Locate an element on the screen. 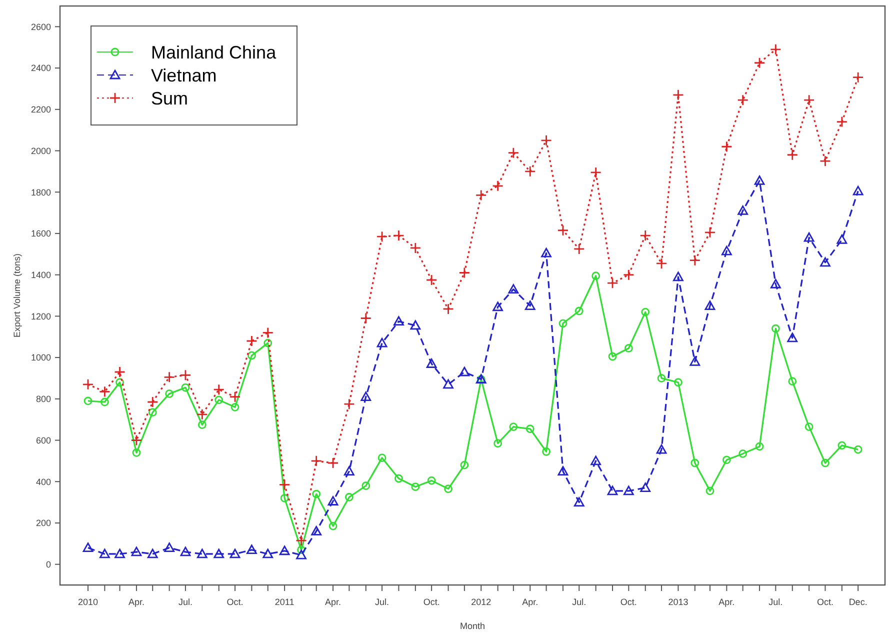  x-tick-label: 2012 is located at coordinates (481, 602).